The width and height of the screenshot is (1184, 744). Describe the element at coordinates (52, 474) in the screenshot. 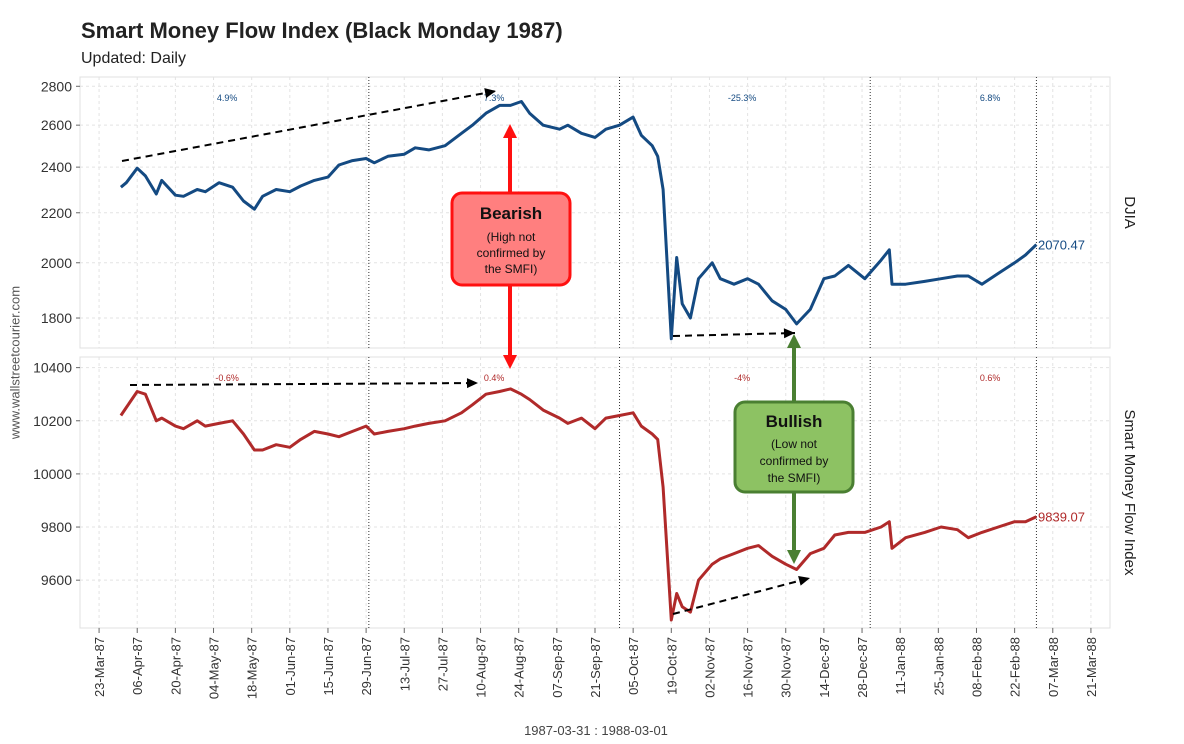

I see `y-tick-label: 10000` at that location.